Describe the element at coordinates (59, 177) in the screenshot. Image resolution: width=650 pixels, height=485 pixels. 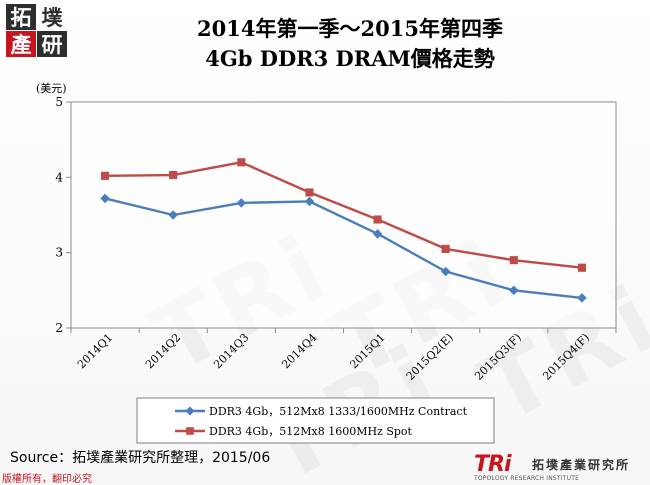
I see `y-tick-label: 4` at that location.